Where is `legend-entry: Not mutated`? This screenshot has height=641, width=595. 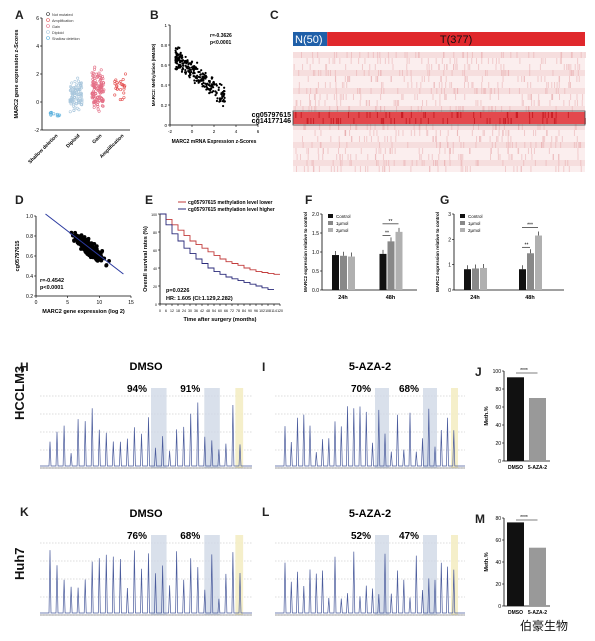
legend-entry: Not mutated is located at coordinates (62, 15).